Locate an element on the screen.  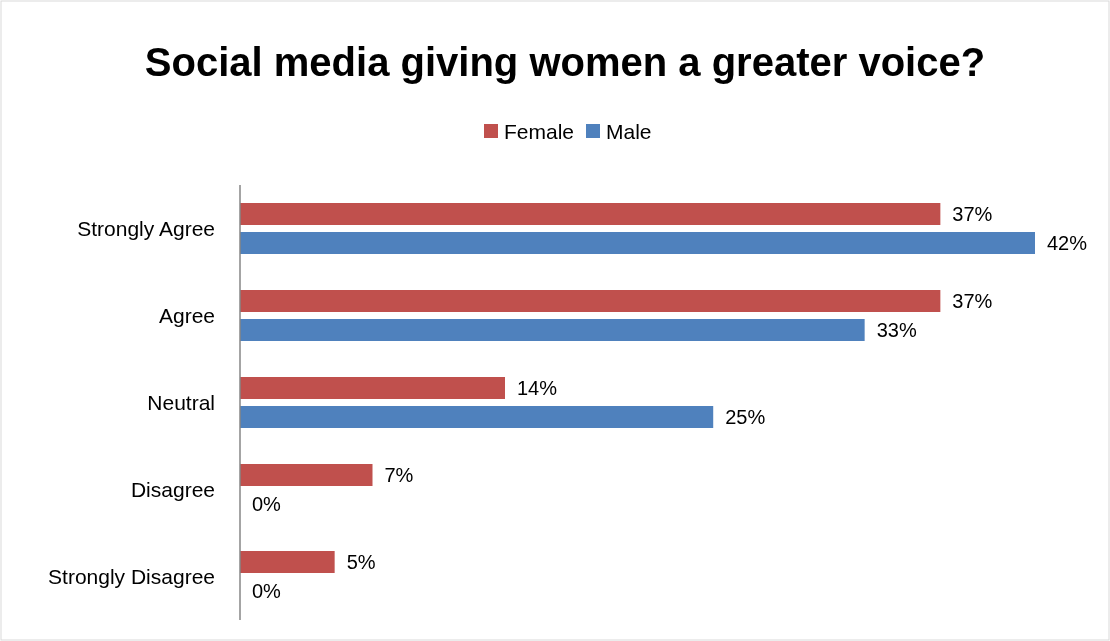
y-tick-label: Strongly Disagree is located at coordinates (131, 576).